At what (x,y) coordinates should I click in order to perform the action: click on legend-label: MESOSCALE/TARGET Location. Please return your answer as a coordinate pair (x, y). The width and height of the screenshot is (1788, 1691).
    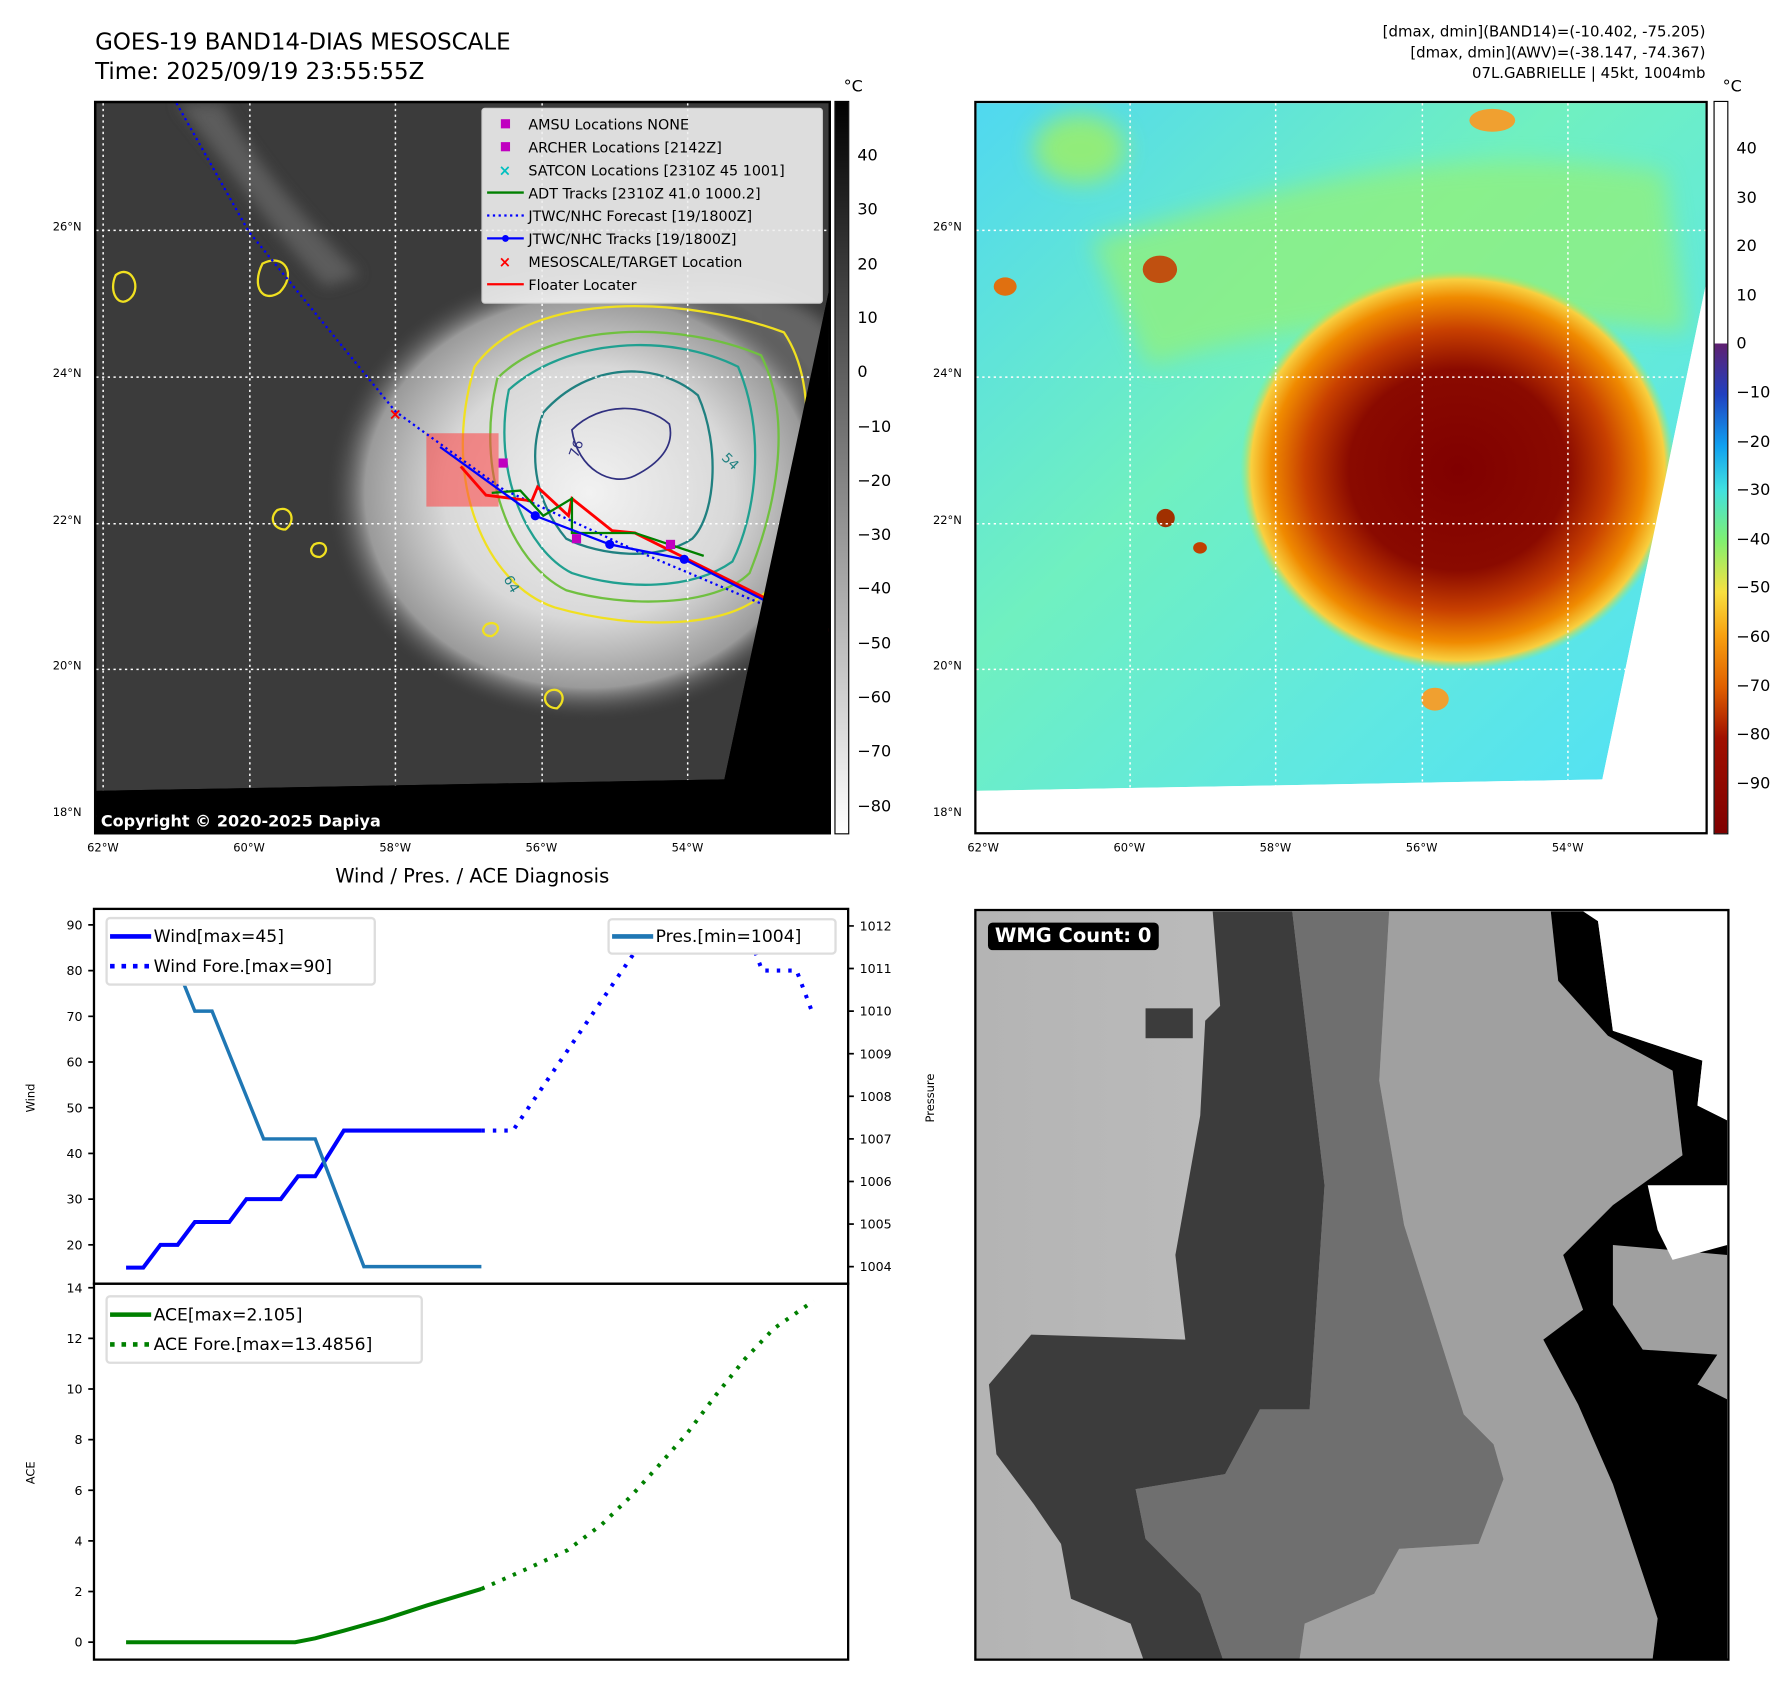
    Looking at the image, I should click on (635, 261).